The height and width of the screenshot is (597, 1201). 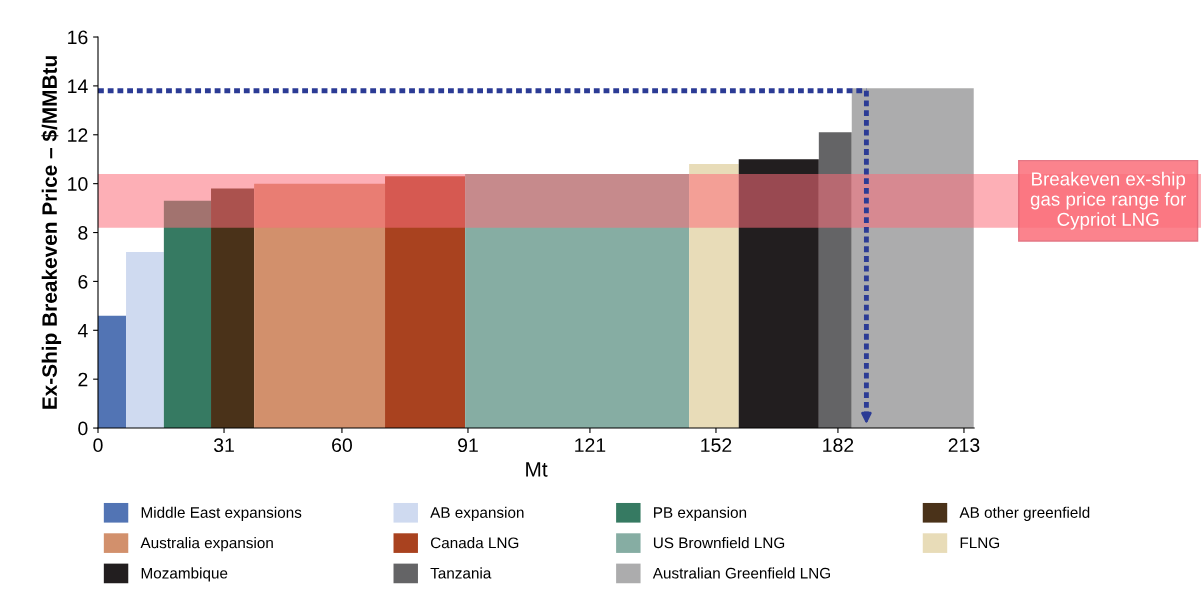 What do you see at coordinates (221, 513) in the screenshot?
I see `legend-label: Middle East expansions` at bounding box center [221, 513].